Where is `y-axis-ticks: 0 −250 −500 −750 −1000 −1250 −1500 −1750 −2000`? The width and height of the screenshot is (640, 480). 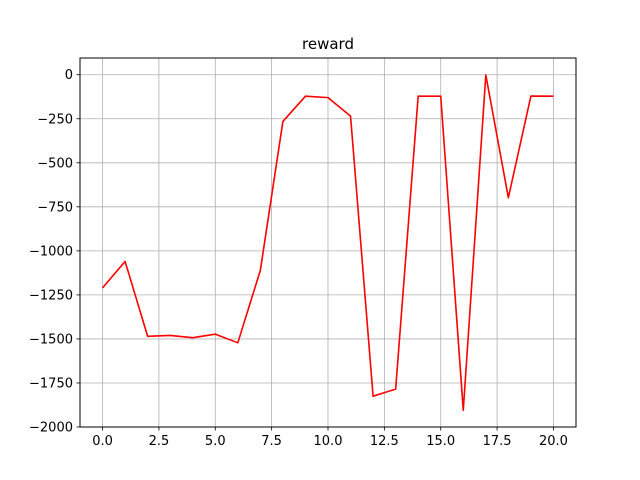 y-axis-ticks: 0 −250 −500 −750 −1000 −1250 −1500 −1750 −2000 is located at coordinates (54, 252).